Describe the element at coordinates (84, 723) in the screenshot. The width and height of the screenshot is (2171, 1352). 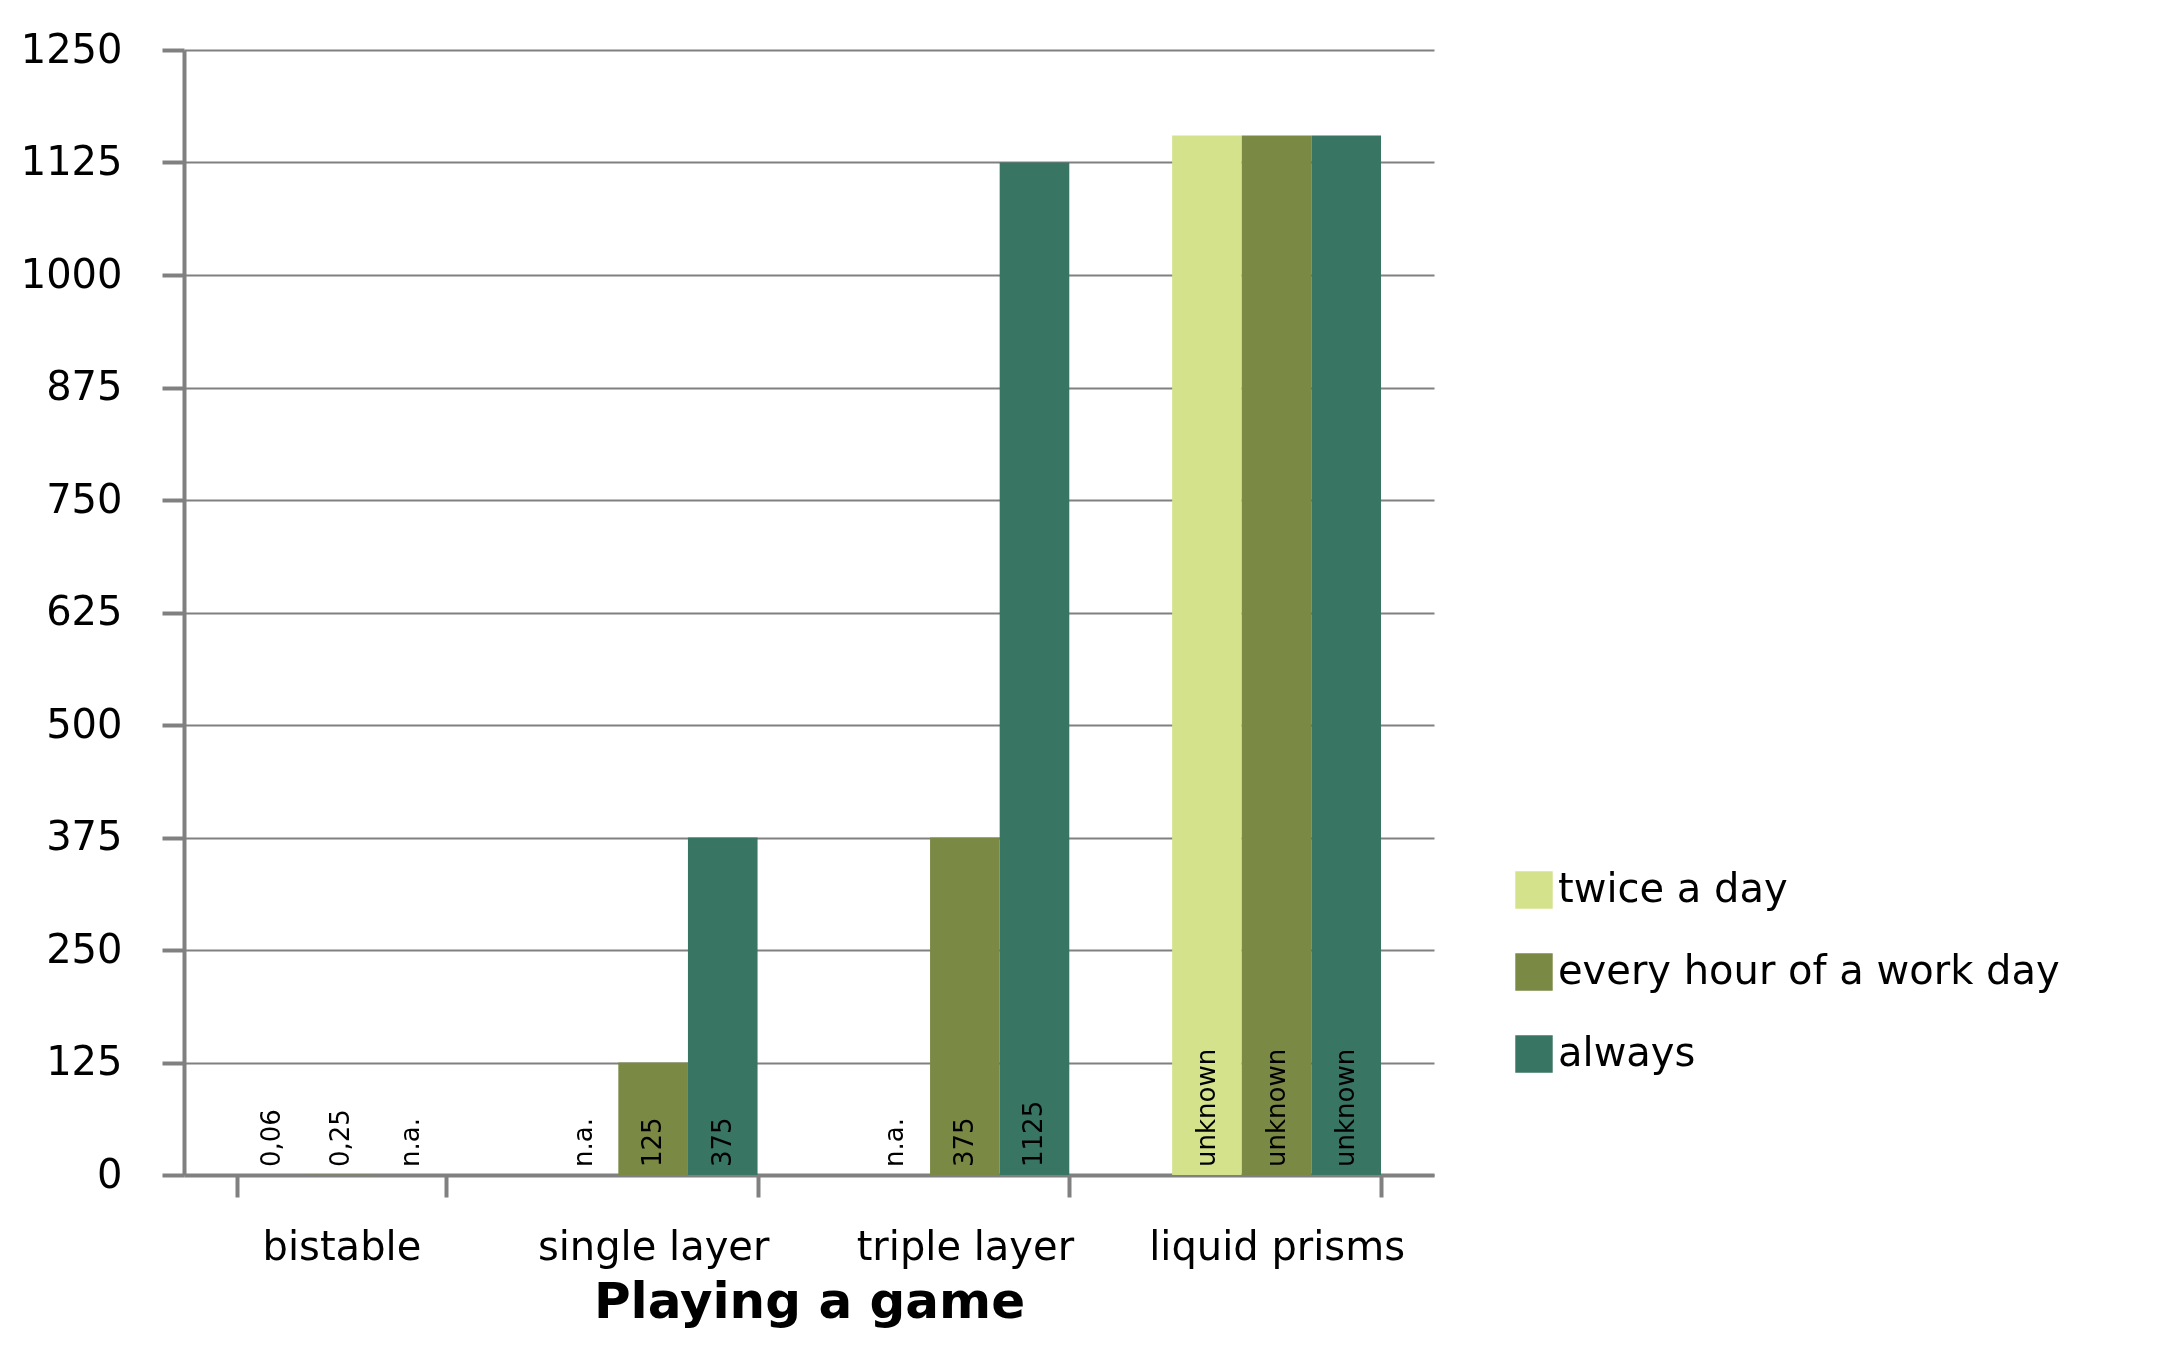
I see `y-tick-label: 500` at that location.